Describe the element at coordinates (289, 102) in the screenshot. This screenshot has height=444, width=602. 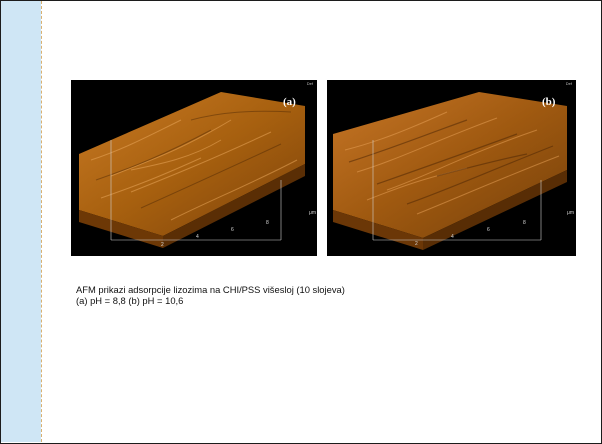
I see `image-label-a: (a)` at that location.